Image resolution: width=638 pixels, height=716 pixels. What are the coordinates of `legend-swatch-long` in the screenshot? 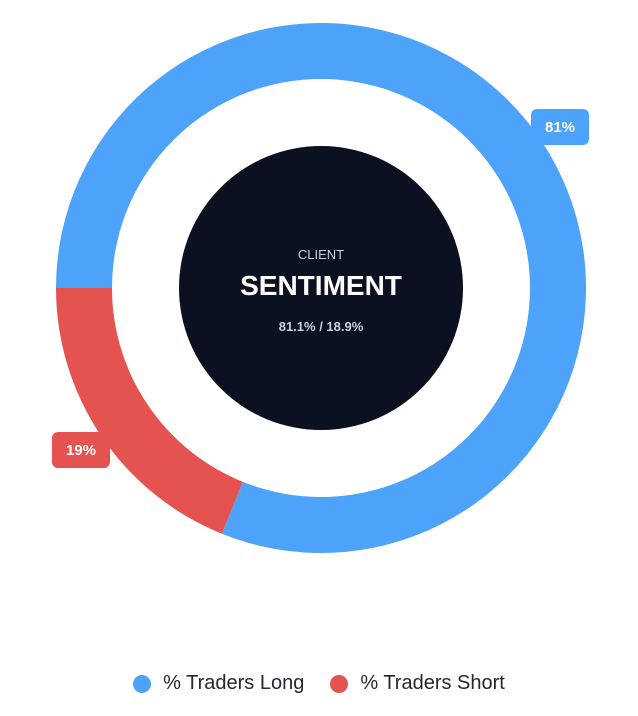 It's located at (142, 683).